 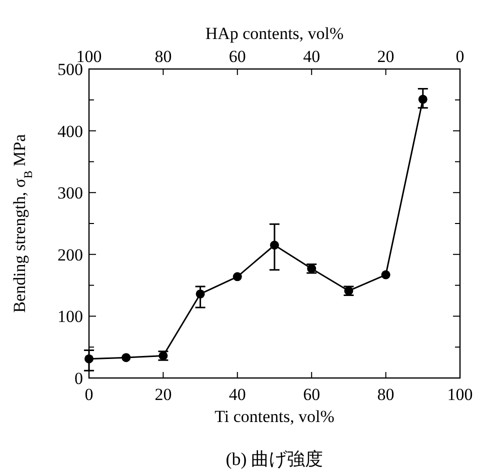 I want to click on y-tick-label: 0, so click(x=78, y=378).